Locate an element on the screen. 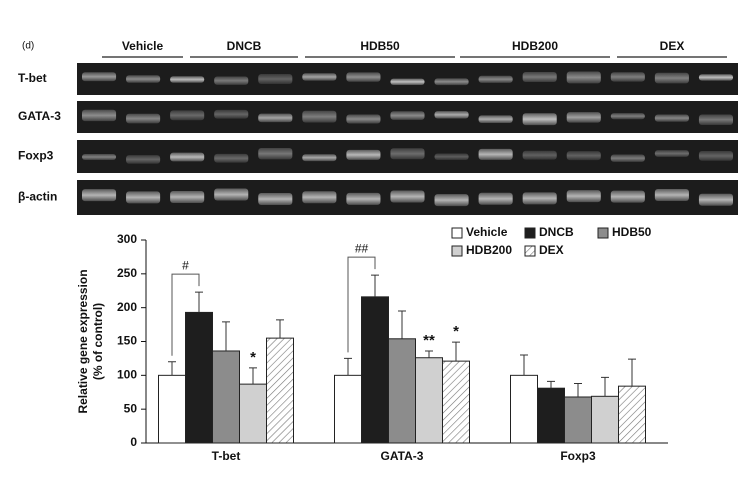 The height and width of the screenshot is (500, 750). legend-label: DNCB is located at coordinates (556, 232).